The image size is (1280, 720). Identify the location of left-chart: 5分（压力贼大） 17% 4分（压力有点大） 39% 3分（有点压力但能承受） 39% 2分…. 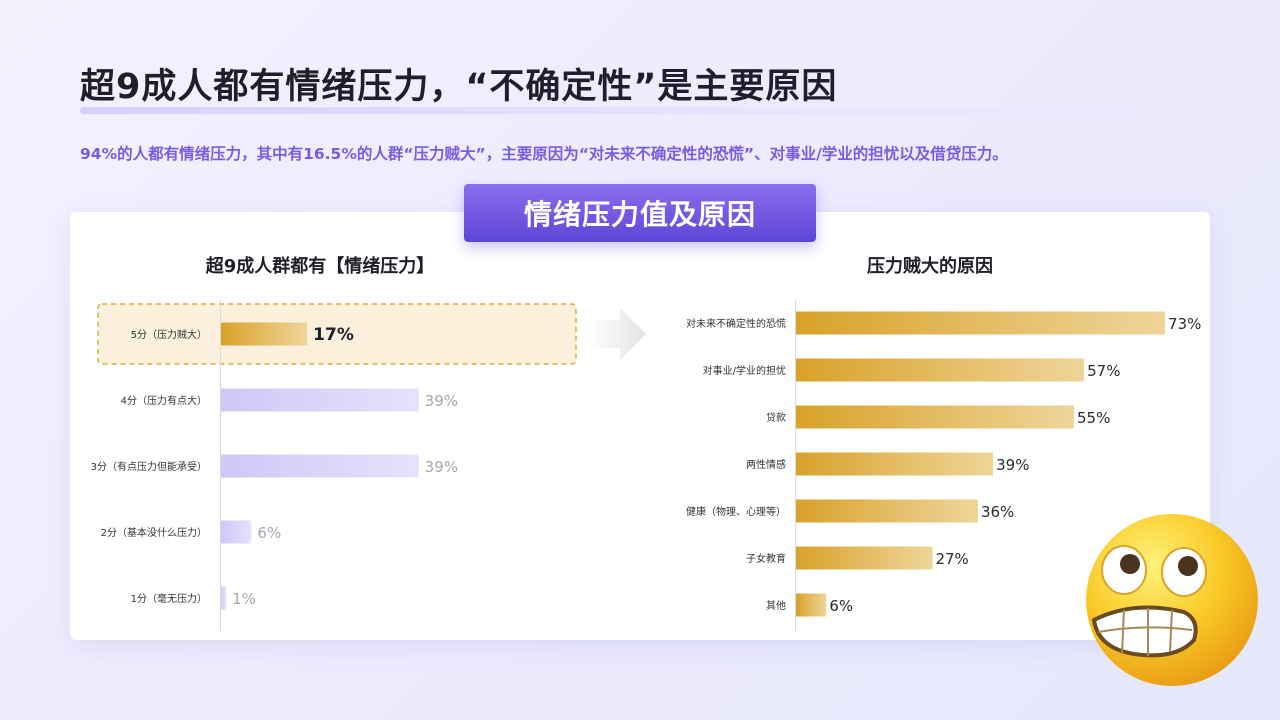
(274, 466).